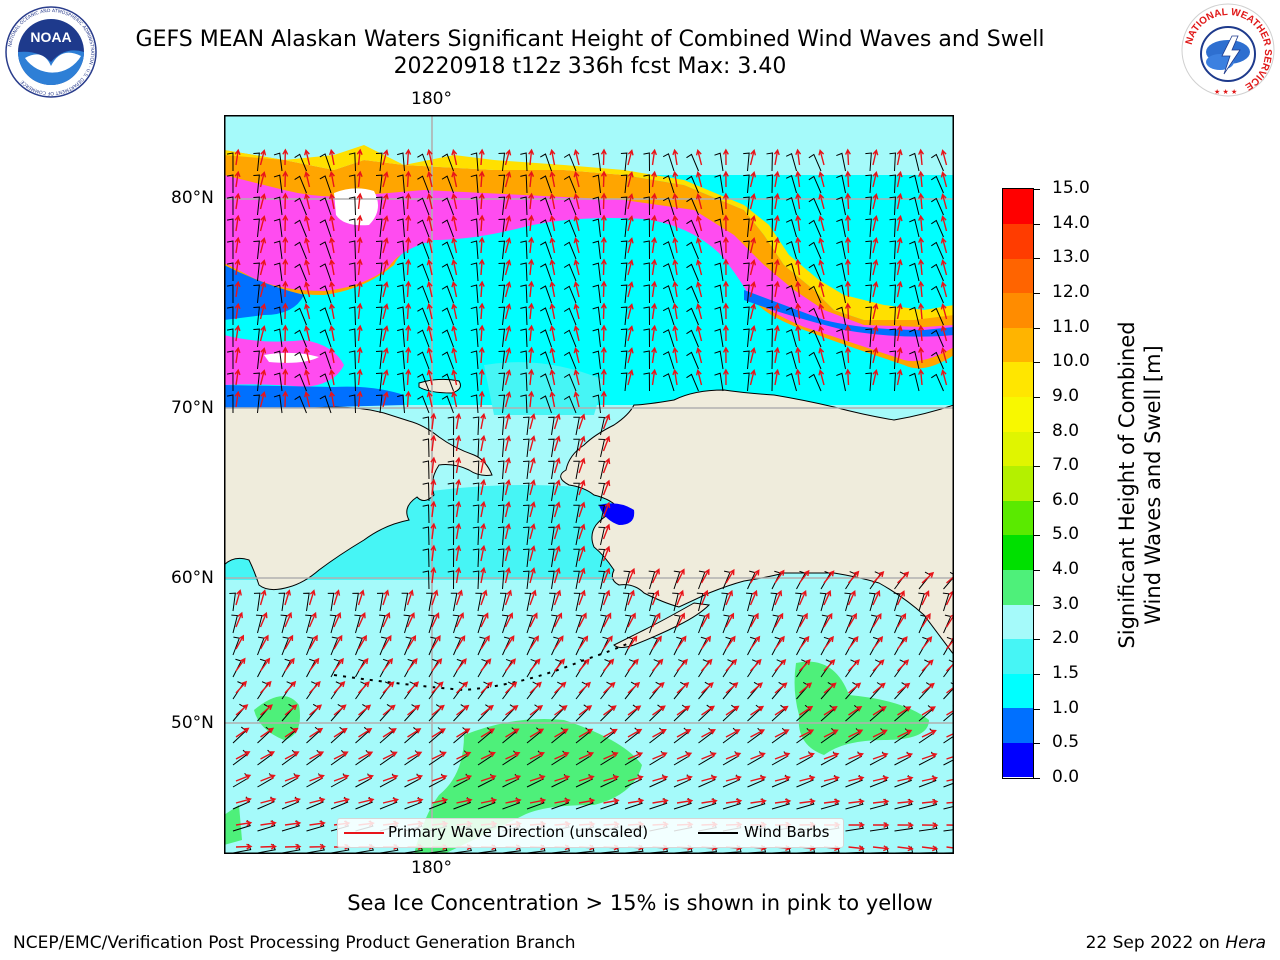  I want to click on colorbar-tick-label: 3.0, so click(1066, 603).